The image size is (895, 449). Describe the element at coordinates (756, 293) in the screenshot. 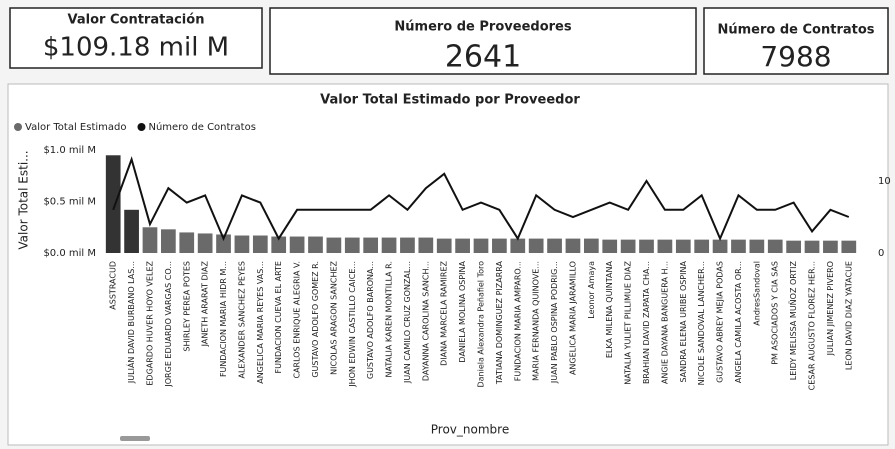

I see `x-tick-label: AndresSandoval` at that location.